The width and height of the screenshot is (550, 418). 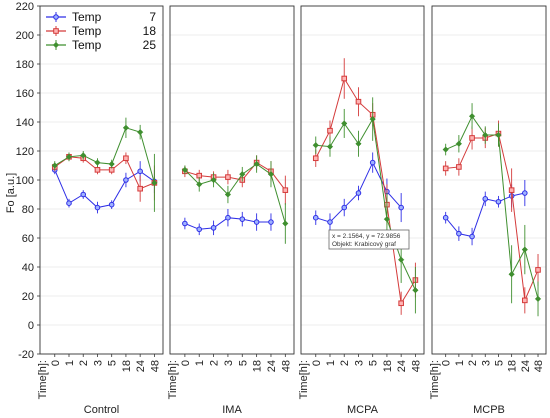 What do you see at coordinates (101, 45) in the screenshot?
I see `legend-item-temp-25: Temp 25` at bounding box center [101, 45].